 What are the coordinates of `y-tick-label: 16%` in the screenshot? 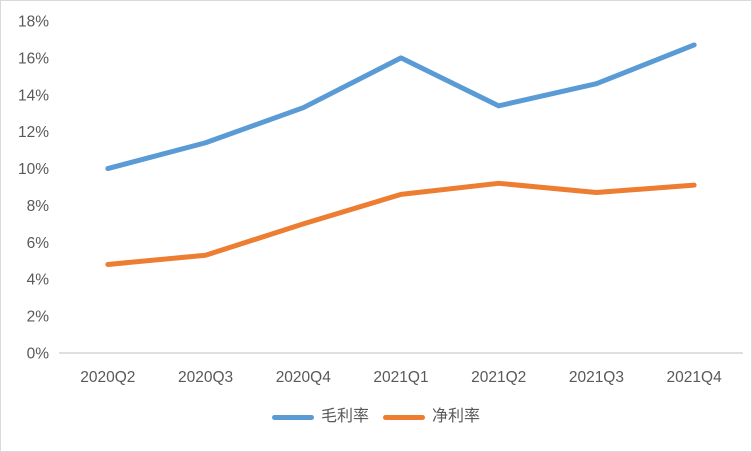 It's located at (33, 58).